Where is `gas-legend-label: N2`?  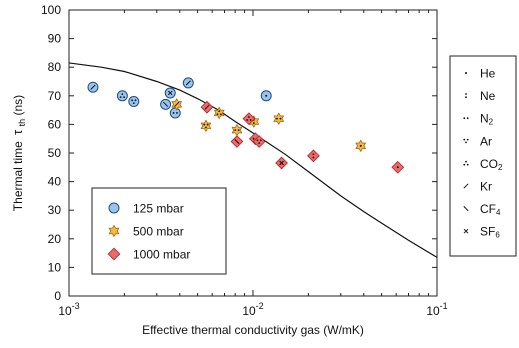
gas-legend-label: N2 is located at coordinates (487, 119).